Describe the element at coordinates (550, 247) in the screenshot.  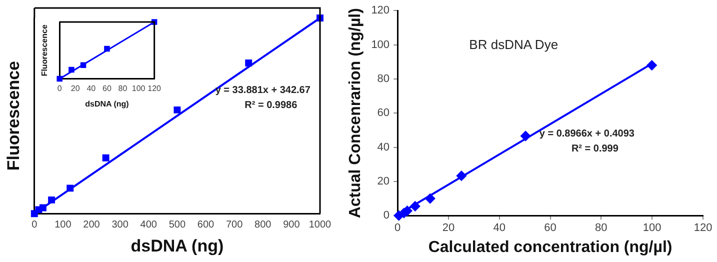
I see `x-axis-title: Calculated concentration (ng/µl)` at that location.